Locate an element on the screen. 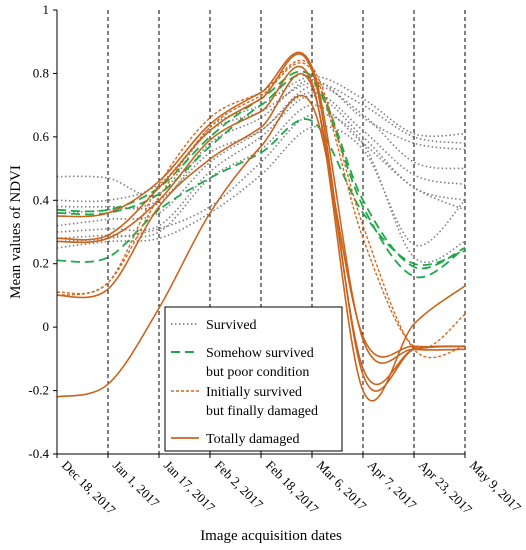 Image resolution: width=526 pixels, height=550 pixels. y-tick-label: -0.2 is located at coordinates (38, 390).